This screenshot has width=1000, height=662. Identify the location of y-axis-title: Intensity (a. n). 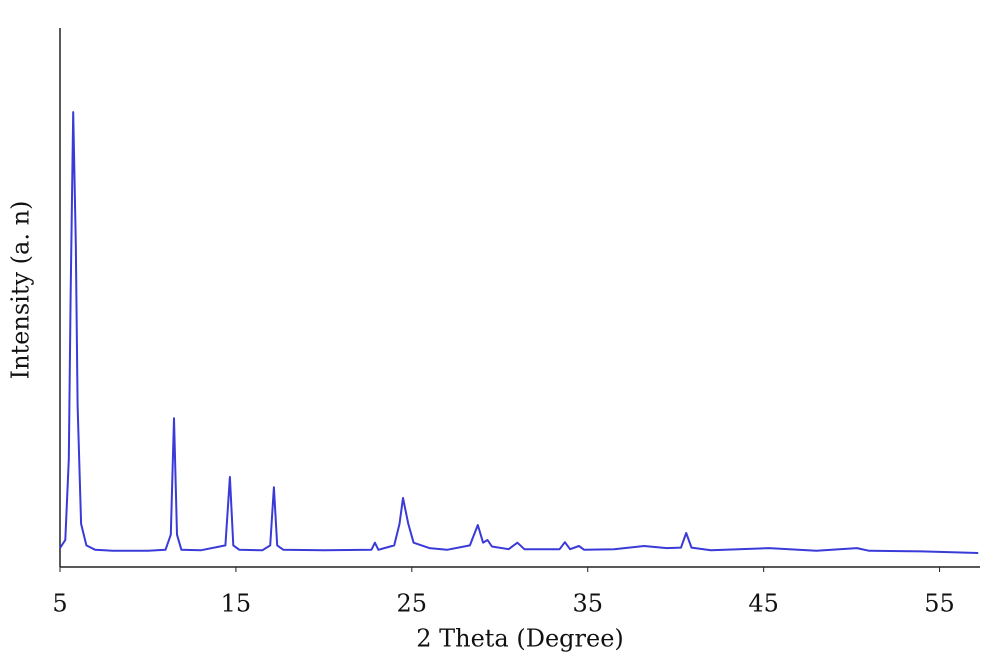
(21, 290).